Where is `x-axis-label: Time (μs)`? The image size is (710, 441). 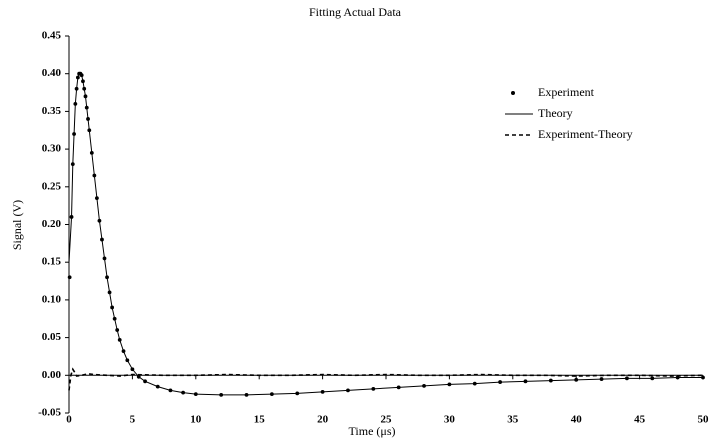
x-axis-label: Time (μs) is located at coordinates (372, 431).